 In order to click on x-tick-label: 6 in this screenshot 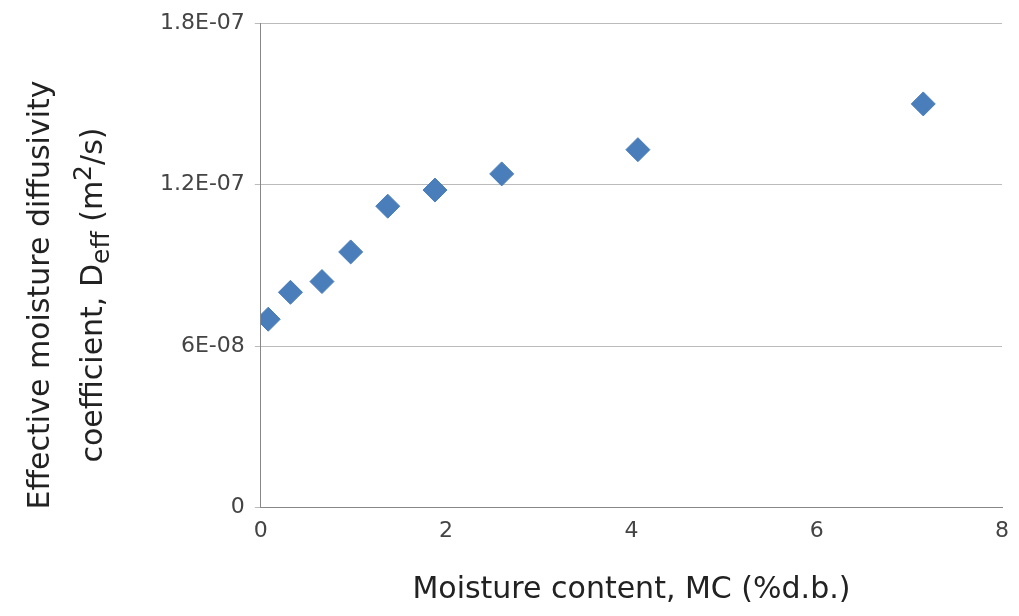, I will do `click(816, 529)`.